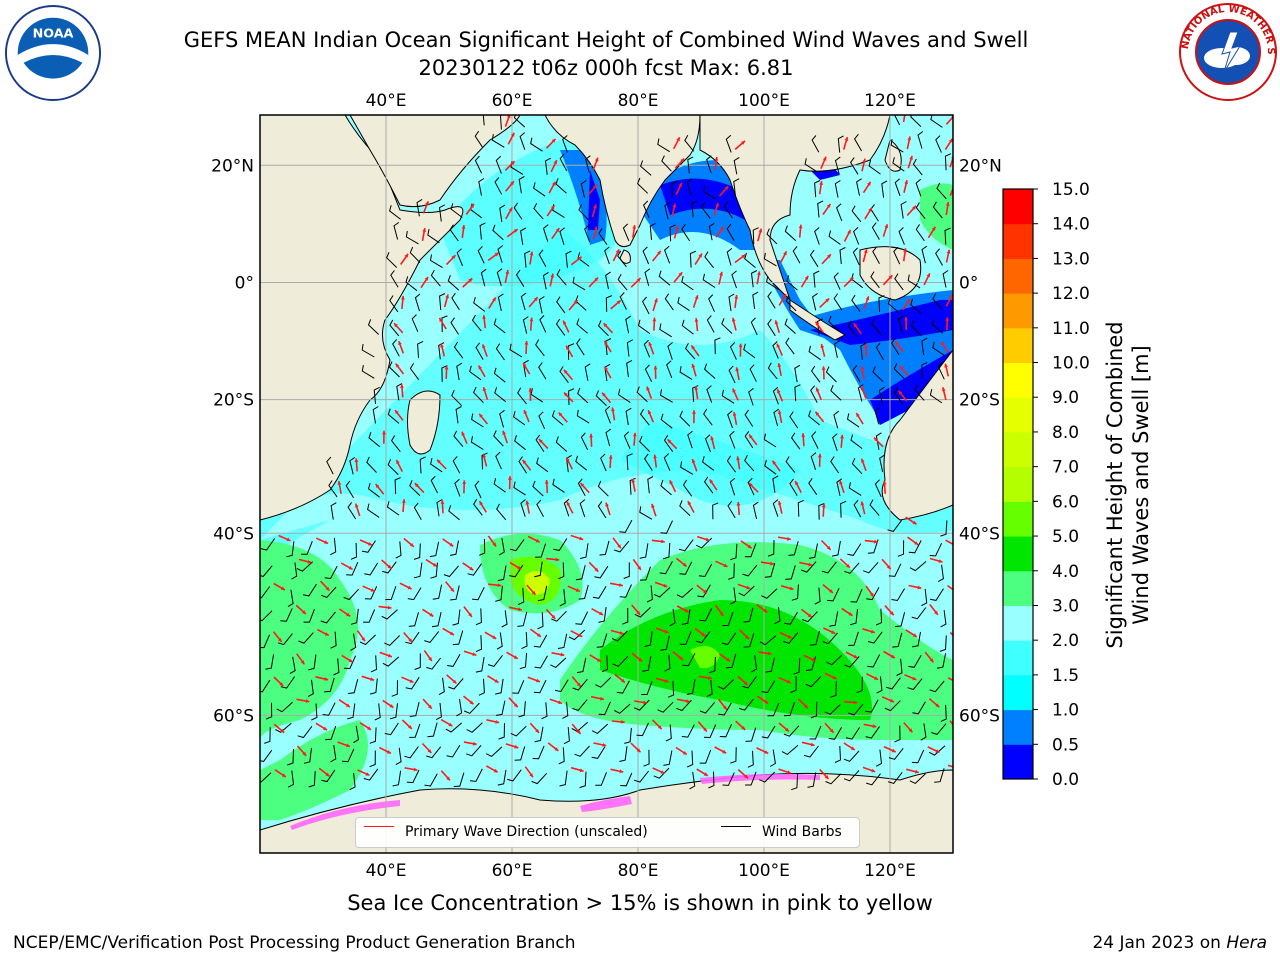 The width and height of the screenshot is (1280, 960). I want to click on lon-label-bottom: 60°E, so click(512, 871).